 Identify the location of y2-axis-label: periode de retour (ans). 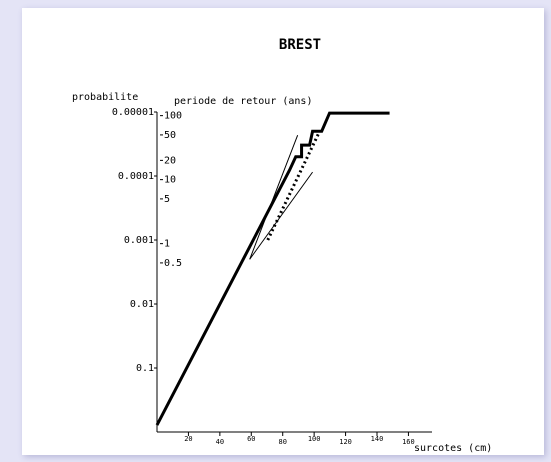
(243, 101).